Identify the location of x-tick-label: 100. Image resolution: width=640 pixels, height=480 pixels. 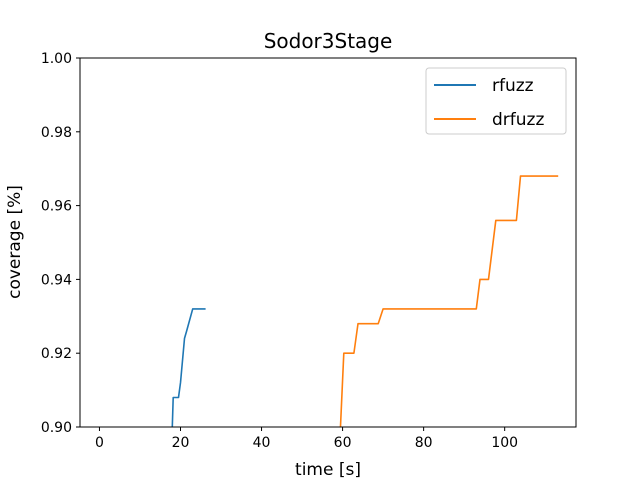
(504, 443).